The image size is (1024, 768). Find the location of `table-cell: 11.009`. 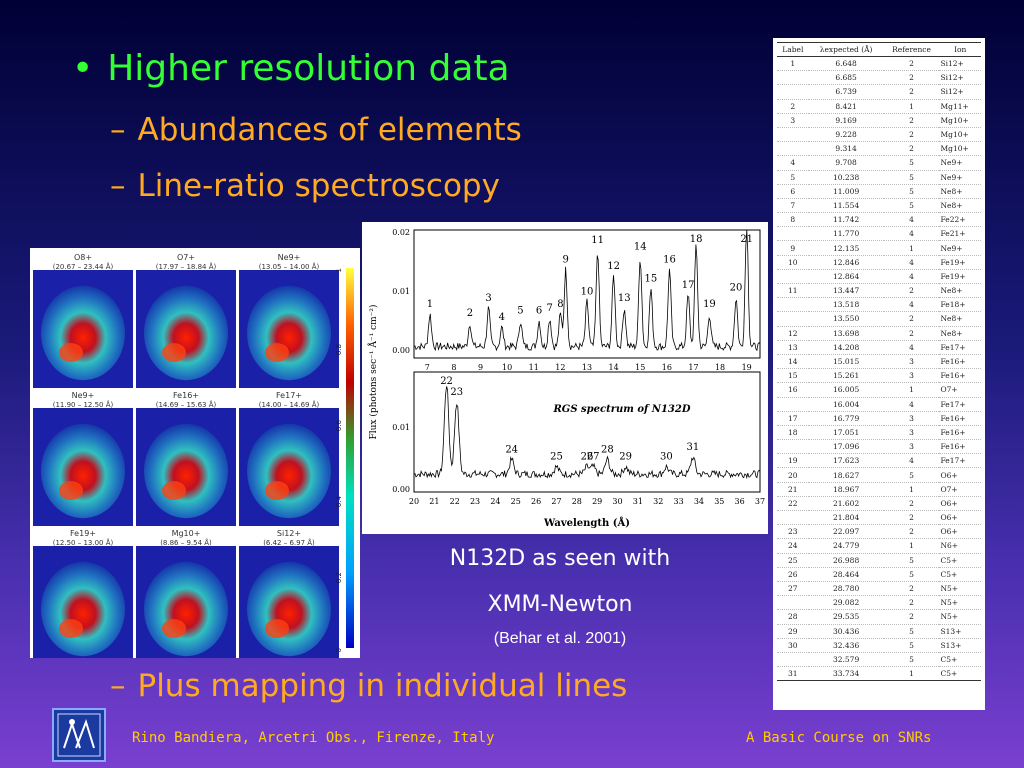

table-cell: 11.009 is located at coordinates (846, 191).